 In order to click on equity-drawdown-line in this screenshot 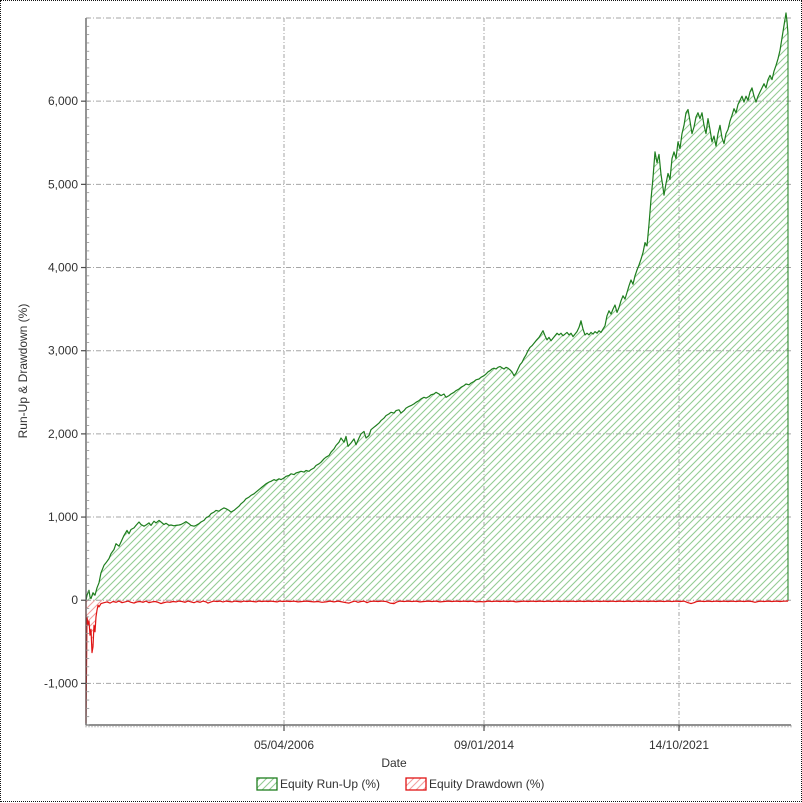, I will do `click(436, 662)`.